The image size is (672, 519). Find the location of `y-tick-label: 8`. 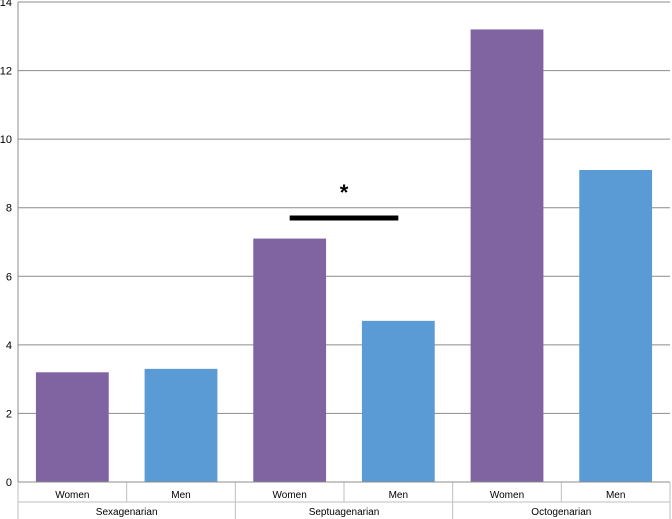

y-tick-label: 8 is located at coordinates (9, 209).